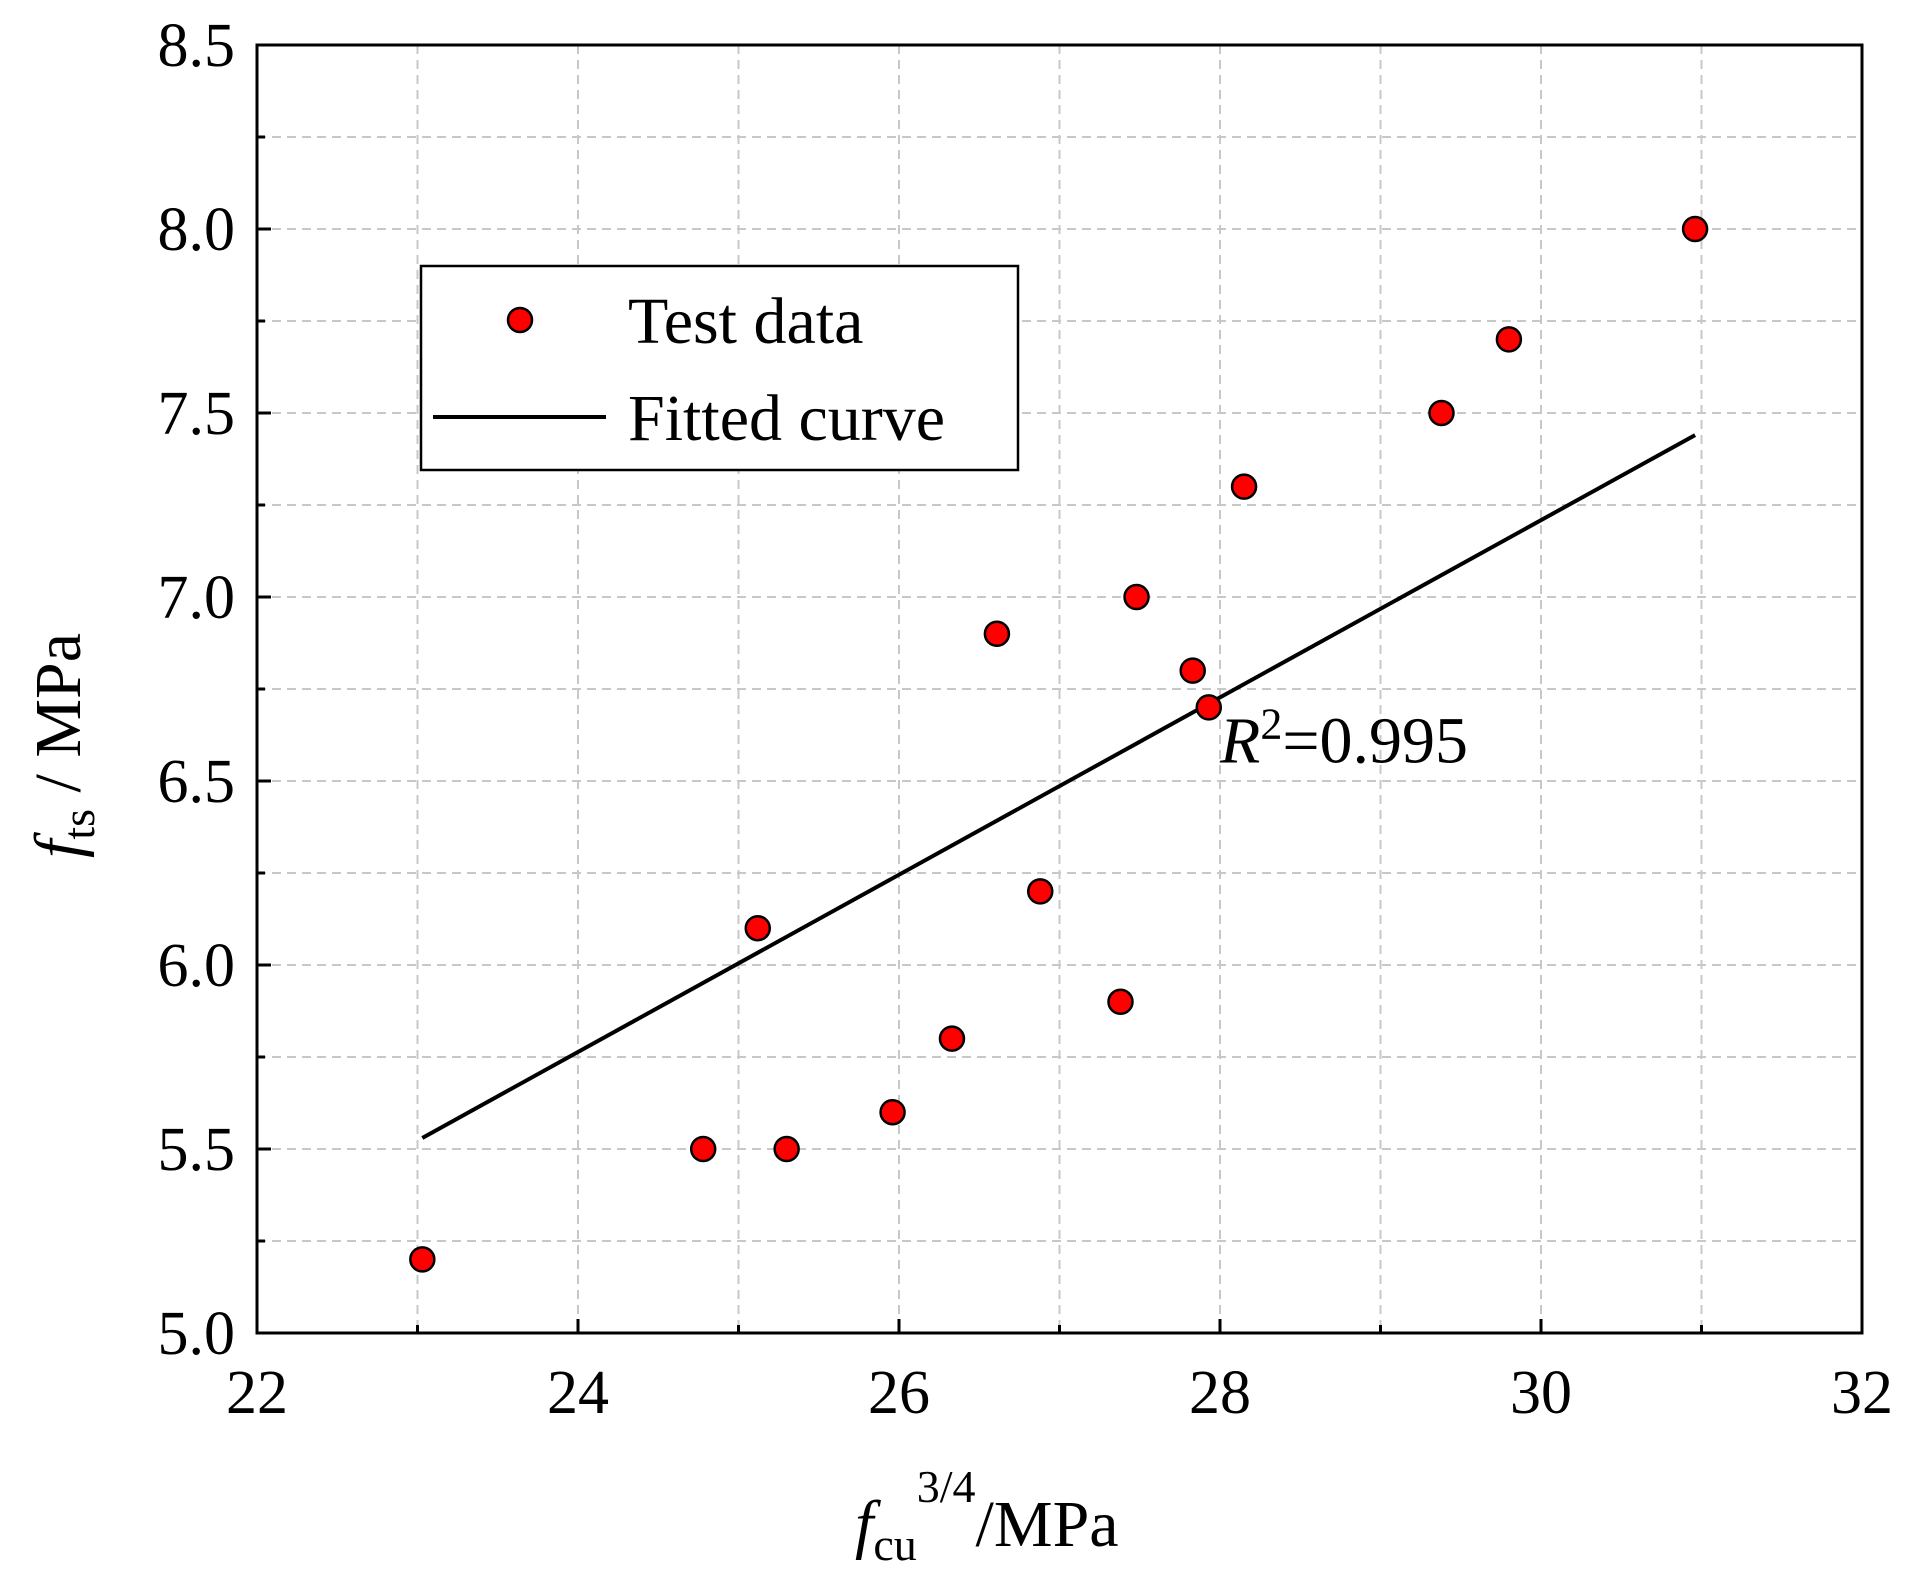  I want to click on y-tick-label: 6.5, so click(197, 782).